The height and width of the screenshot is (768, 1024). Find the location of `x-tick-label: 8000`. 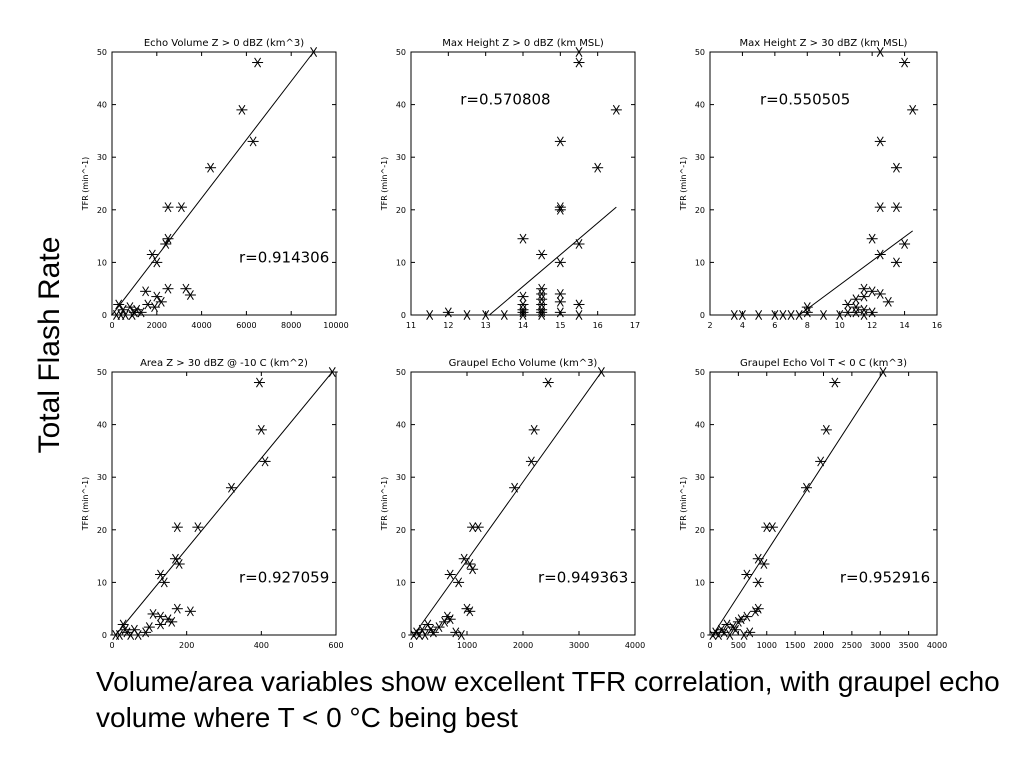

x-tick-label: 8000 is located at coordinates (291, 325).